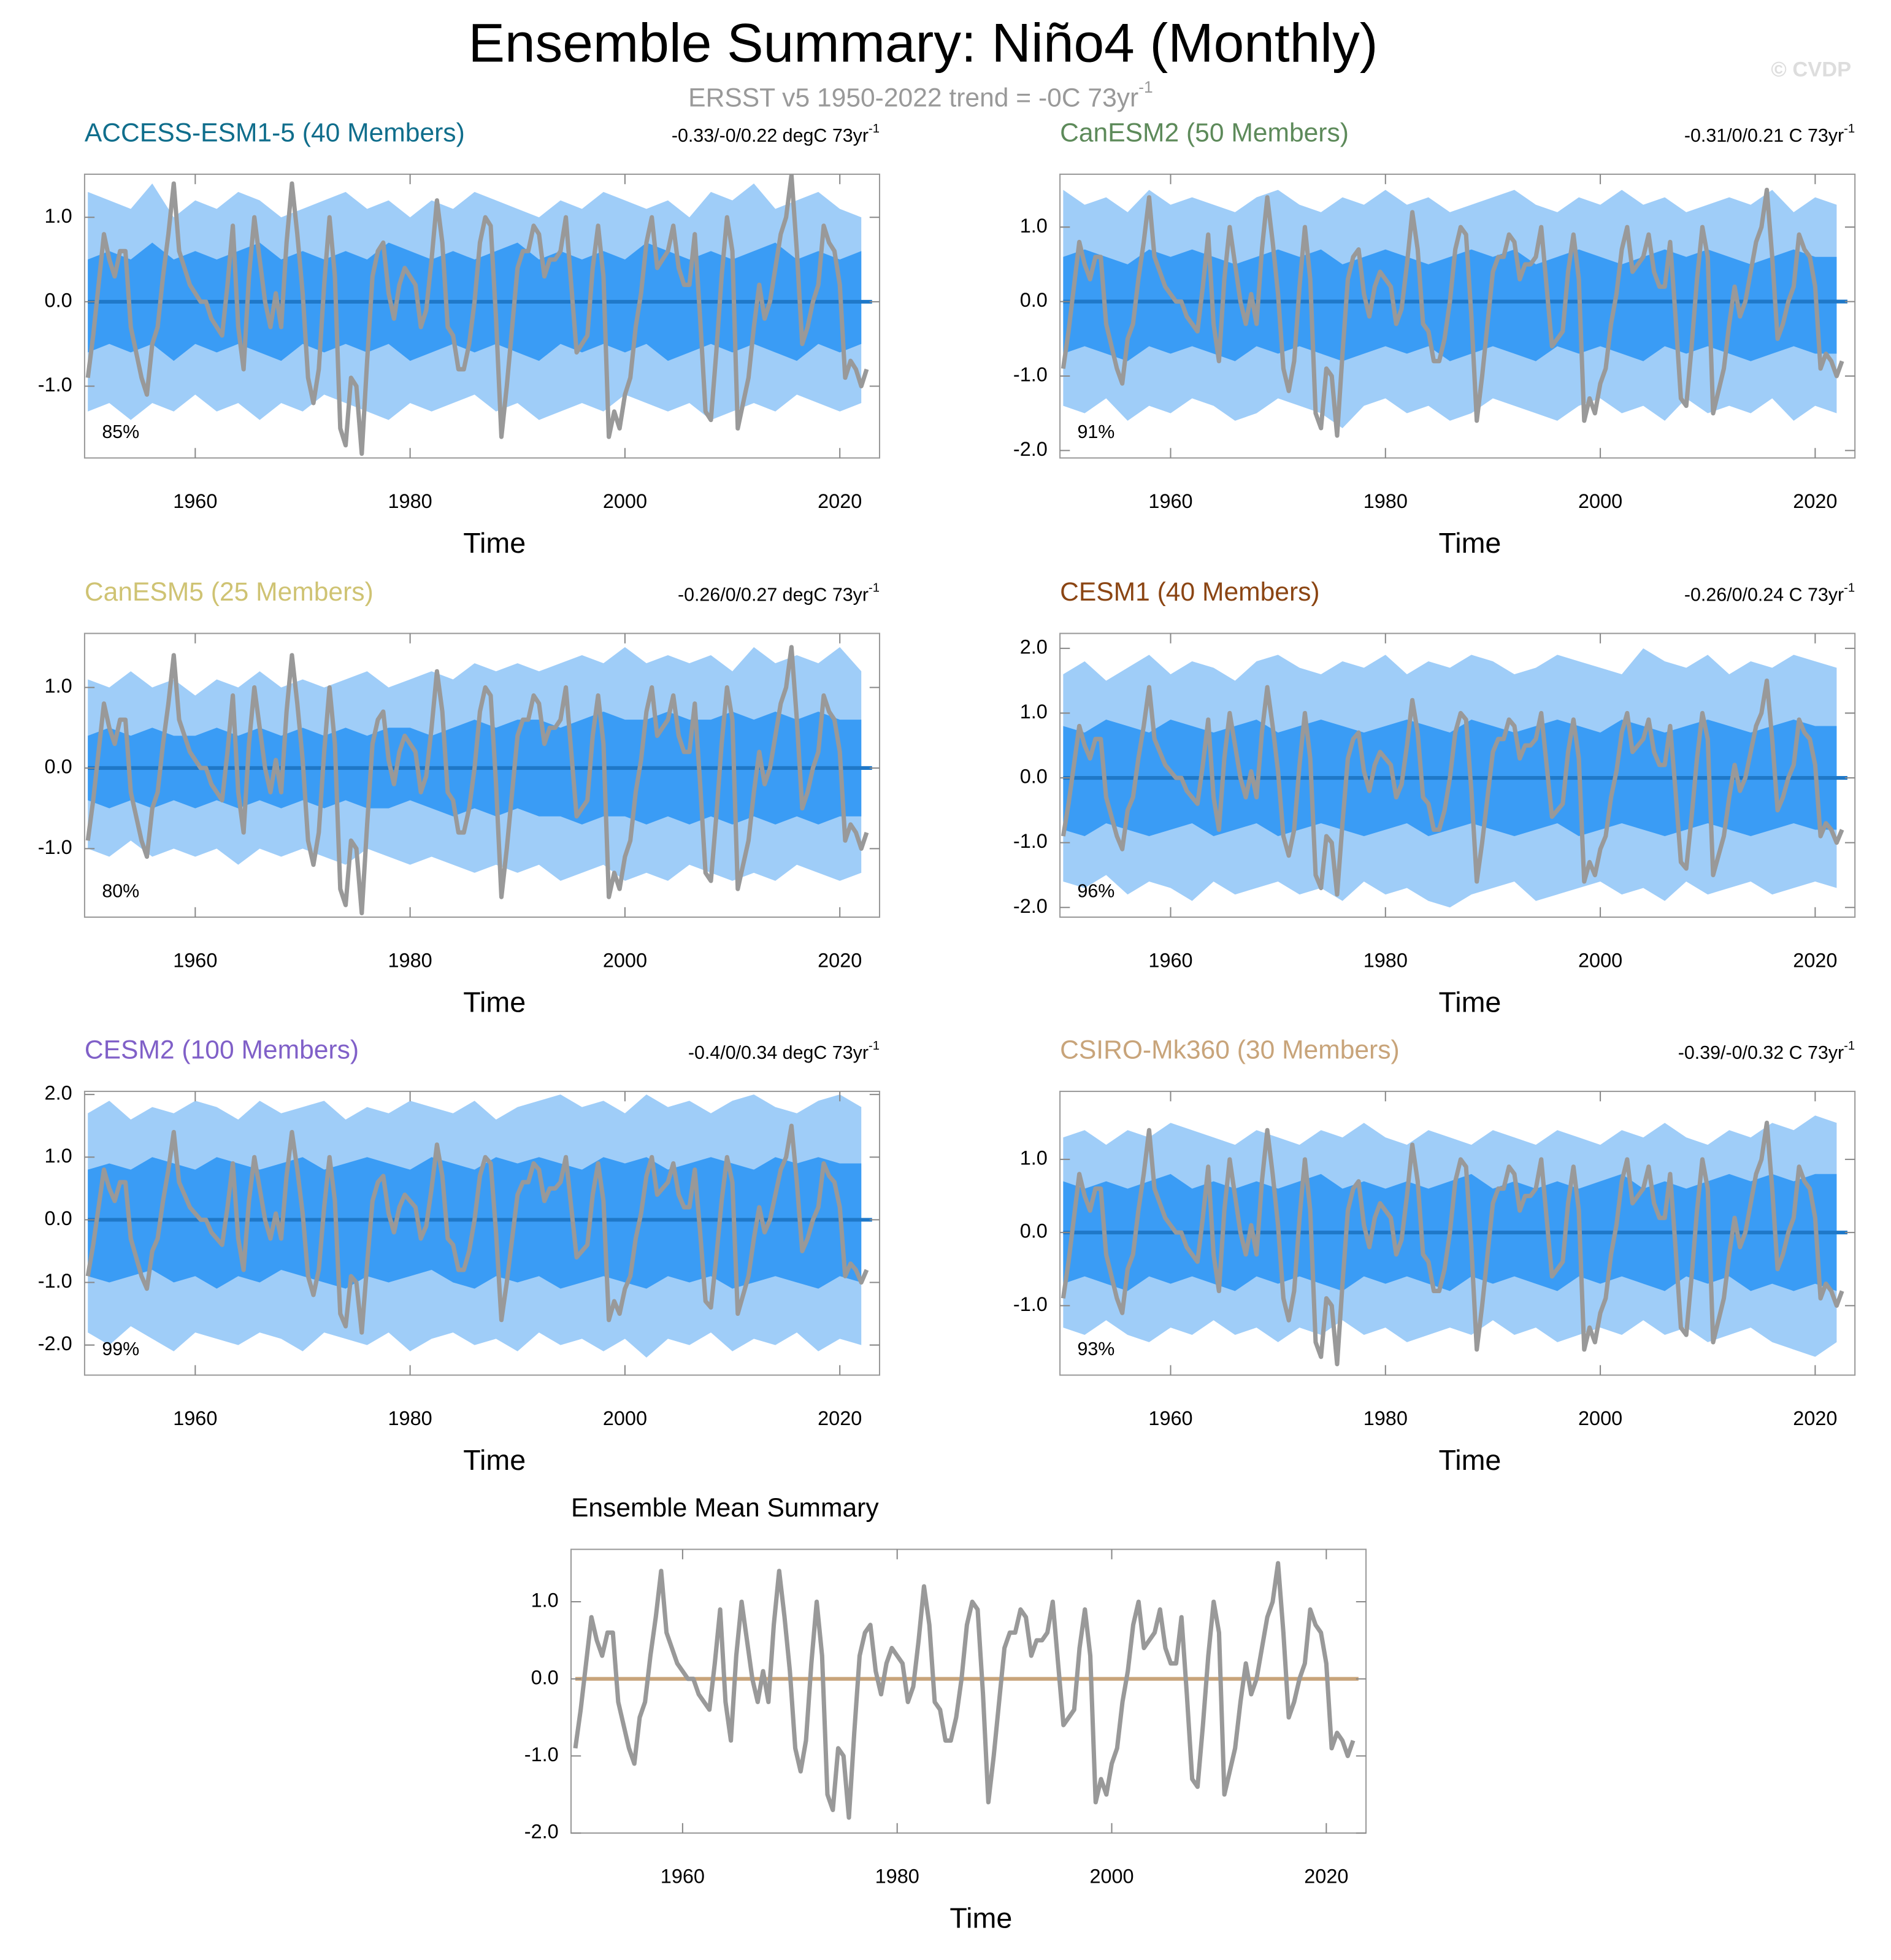  What do you see at coordinates (1761, 1052) in the screenshot?
I see `annotation-text: -0.39/-0/0.32 C 73yr` at bounding box center [1761, 1052].